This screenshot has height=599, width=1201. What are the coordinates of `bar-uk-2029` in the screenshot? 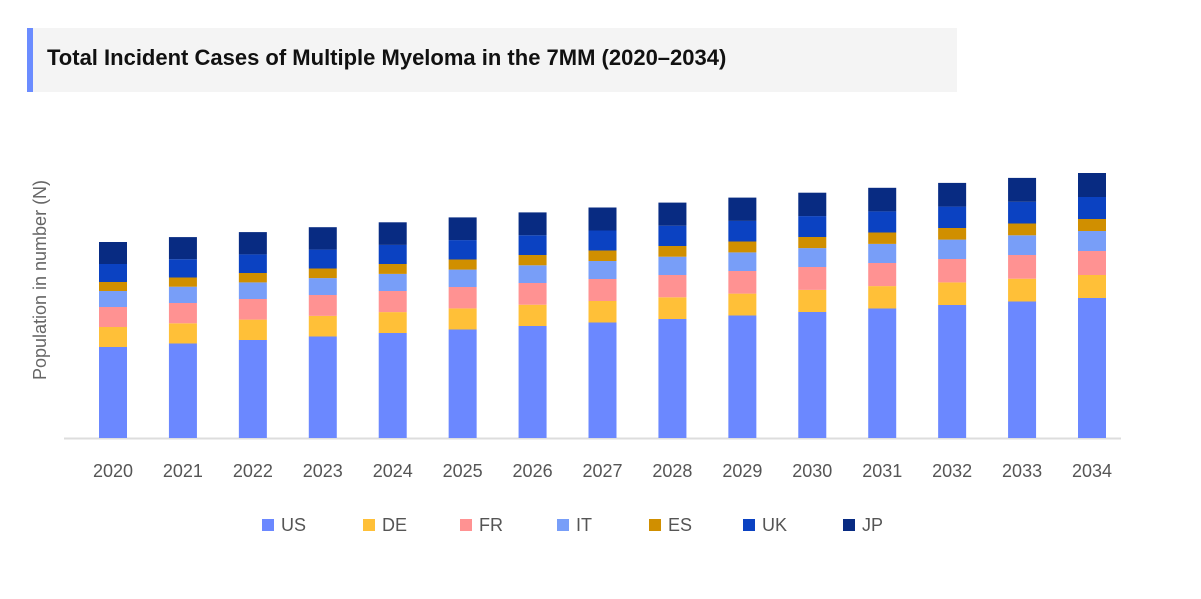 It's located at (742, 231).